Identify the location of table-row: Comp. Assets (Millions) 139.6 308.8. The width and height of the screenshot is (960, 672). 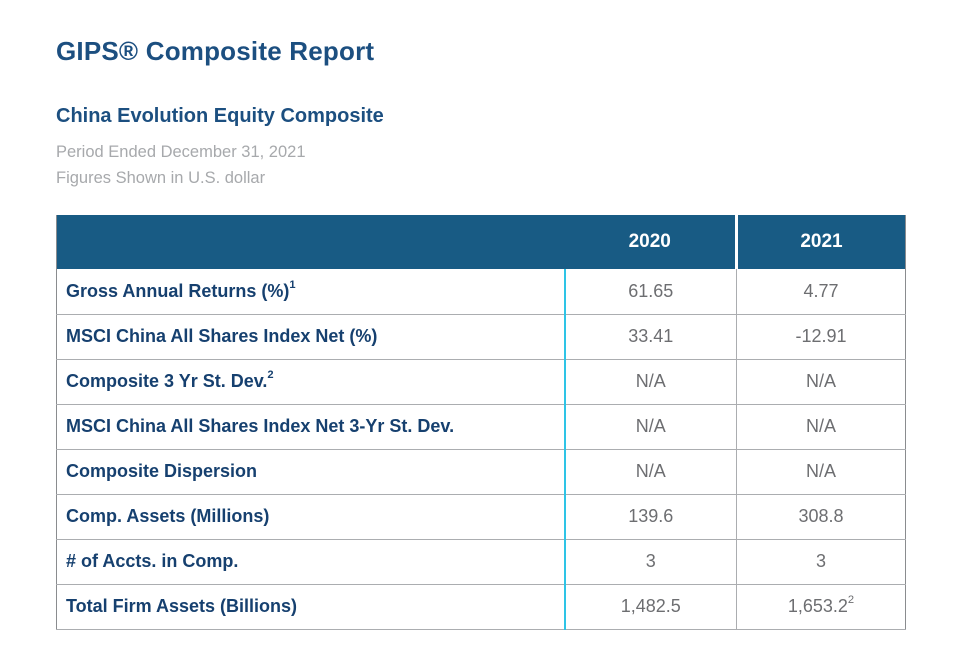
(481, 517).